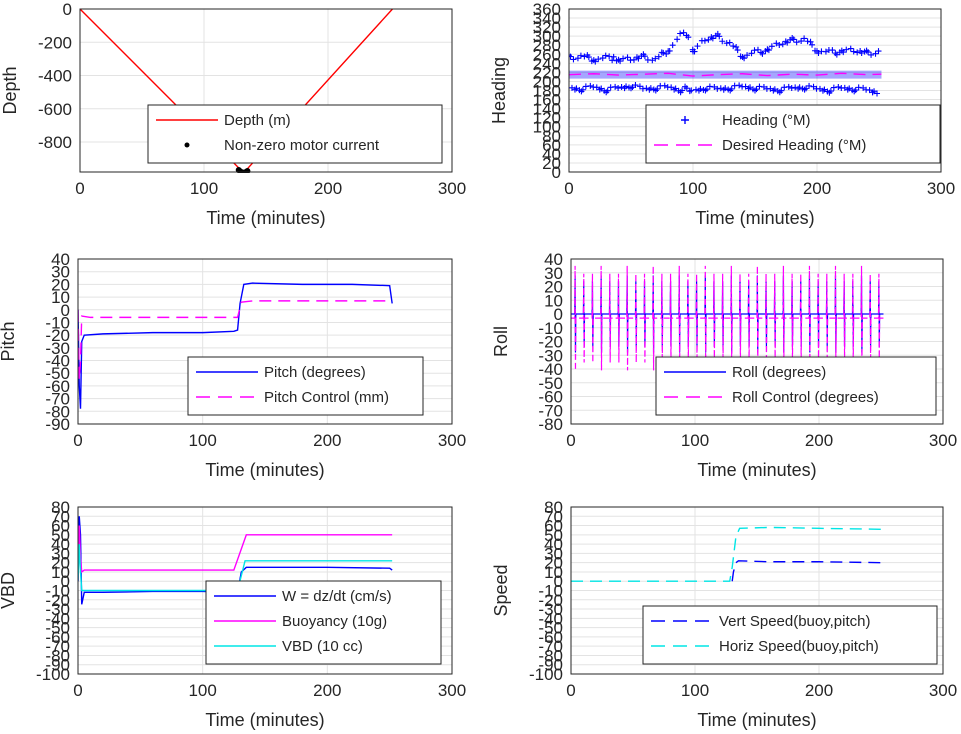 This screenshot has width=961, height=734. Describe the element at coordinates (766, 120) in the screenshot. I see `legend-label: Heading (°M)` at that location.